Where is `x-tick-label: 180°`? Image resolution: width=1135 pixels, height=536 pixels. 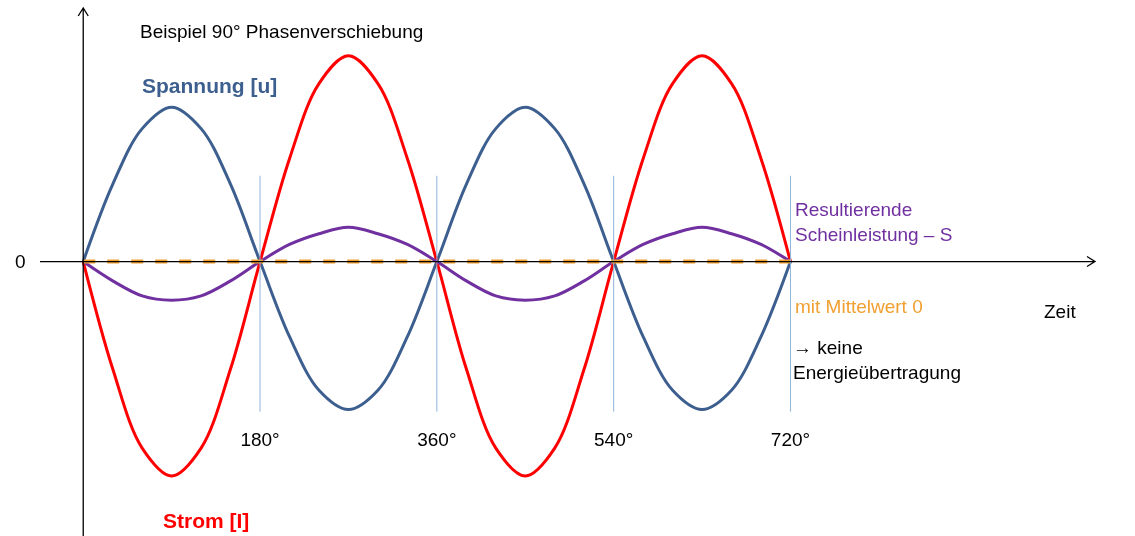 x-tick-label: 180° is located at coordinates (260, 440).